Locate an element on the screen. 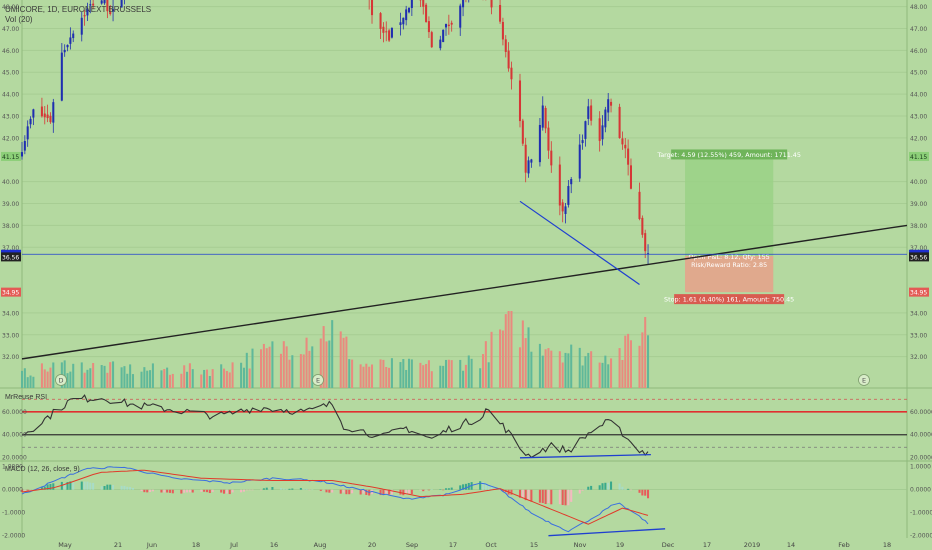  macd-tick-right: 1.0000 is located at coordinates (920, 467).